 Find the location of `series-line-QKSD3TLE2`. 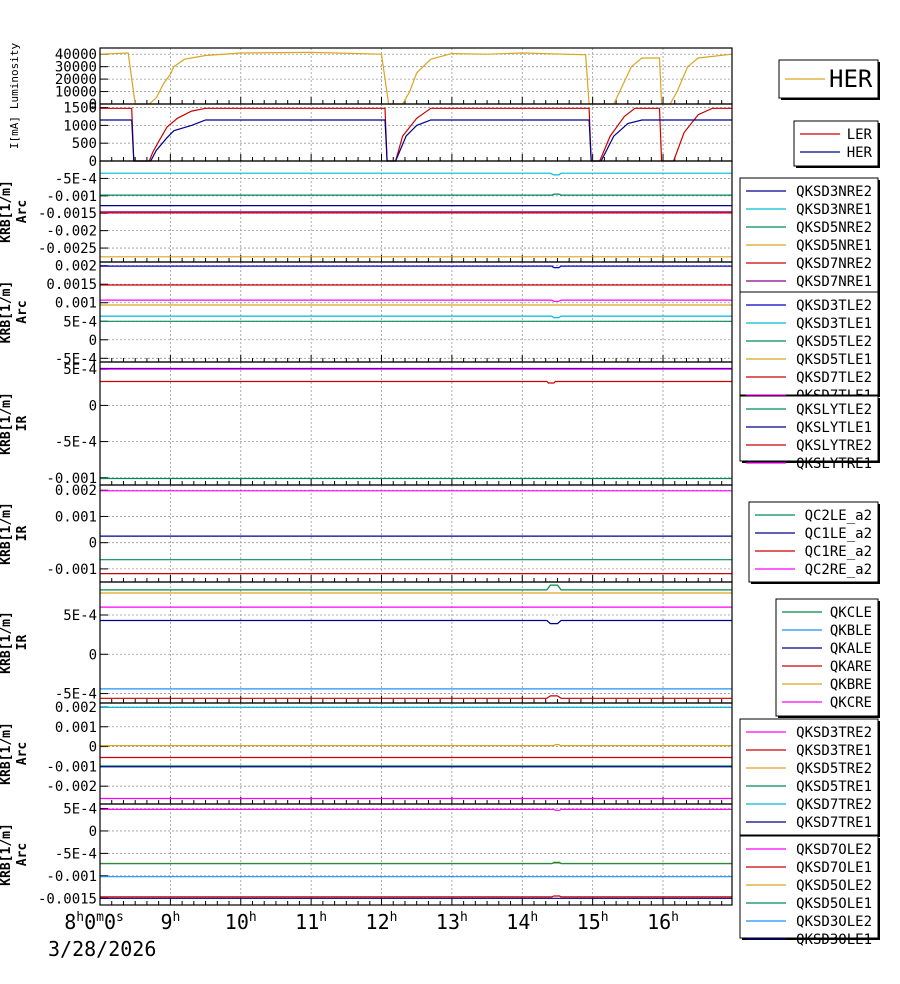

series-line-QKSD3TLE2 is located at coordinates (416, 267).